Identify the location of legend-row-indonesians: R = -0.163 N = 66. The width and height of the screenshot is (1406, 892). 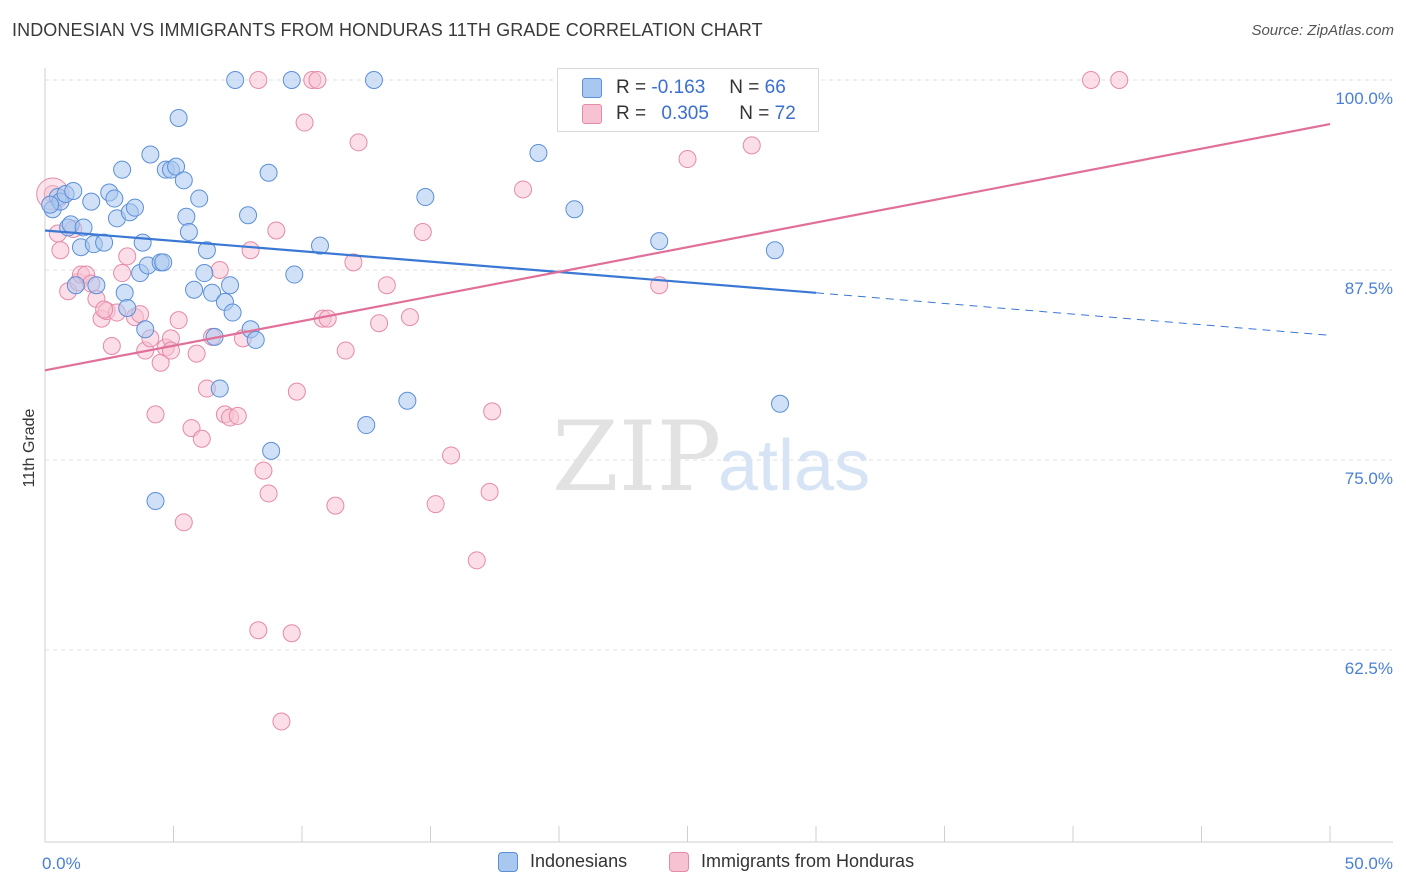
(684, 88).